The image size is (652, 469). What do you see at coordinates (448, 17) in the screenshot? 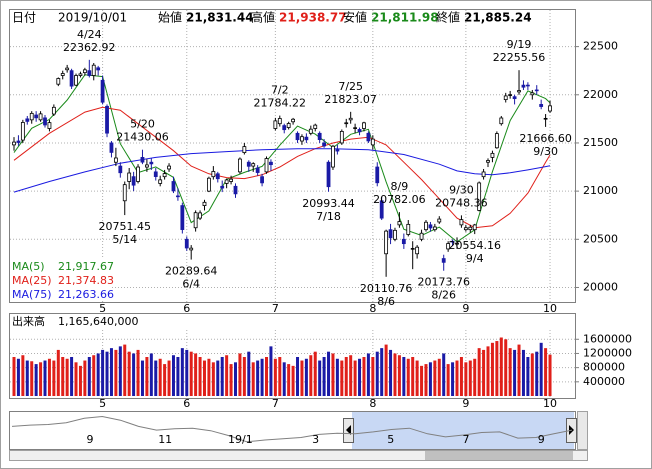
I see `header-label: 終値` at bounding box center [448, 17].